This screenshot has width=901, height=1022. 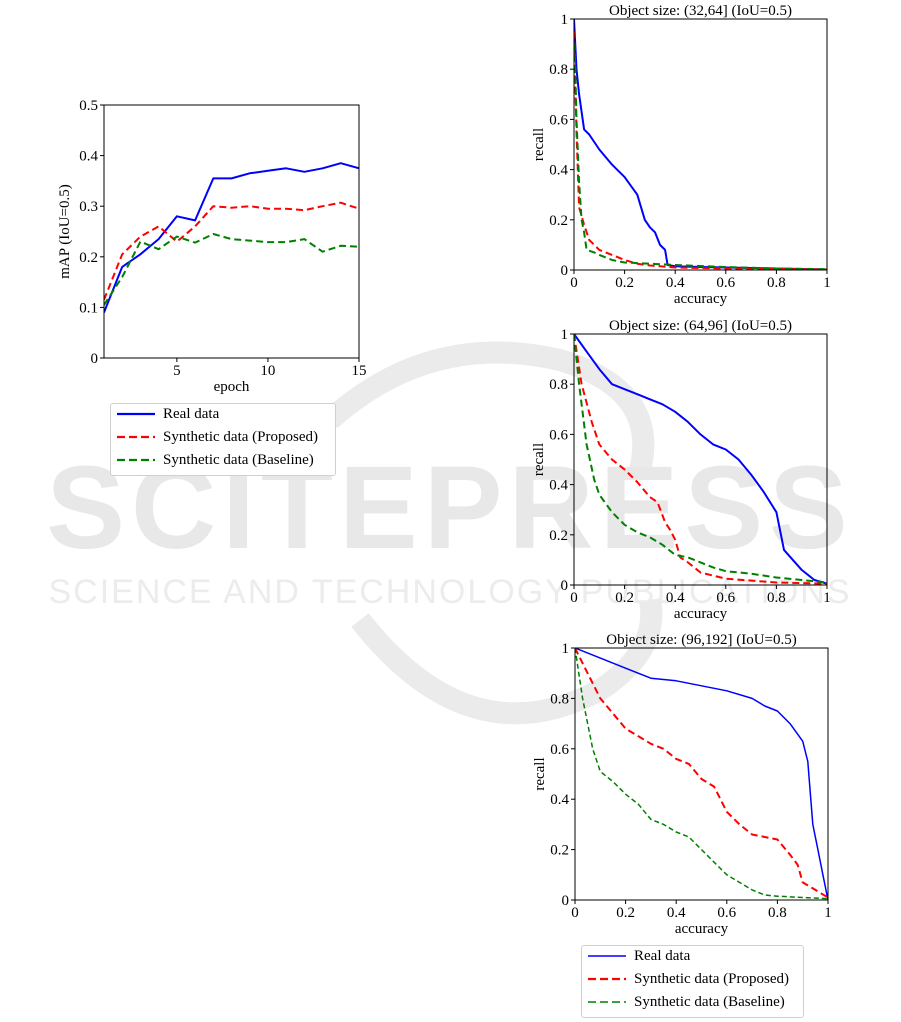 I want to click on y-tick-label: 0.3, so click(x=88, y=207).